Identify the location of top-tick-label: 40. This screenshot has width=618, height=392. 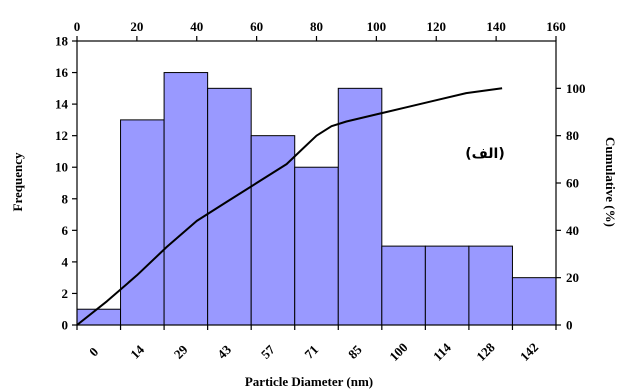
(196, 26).